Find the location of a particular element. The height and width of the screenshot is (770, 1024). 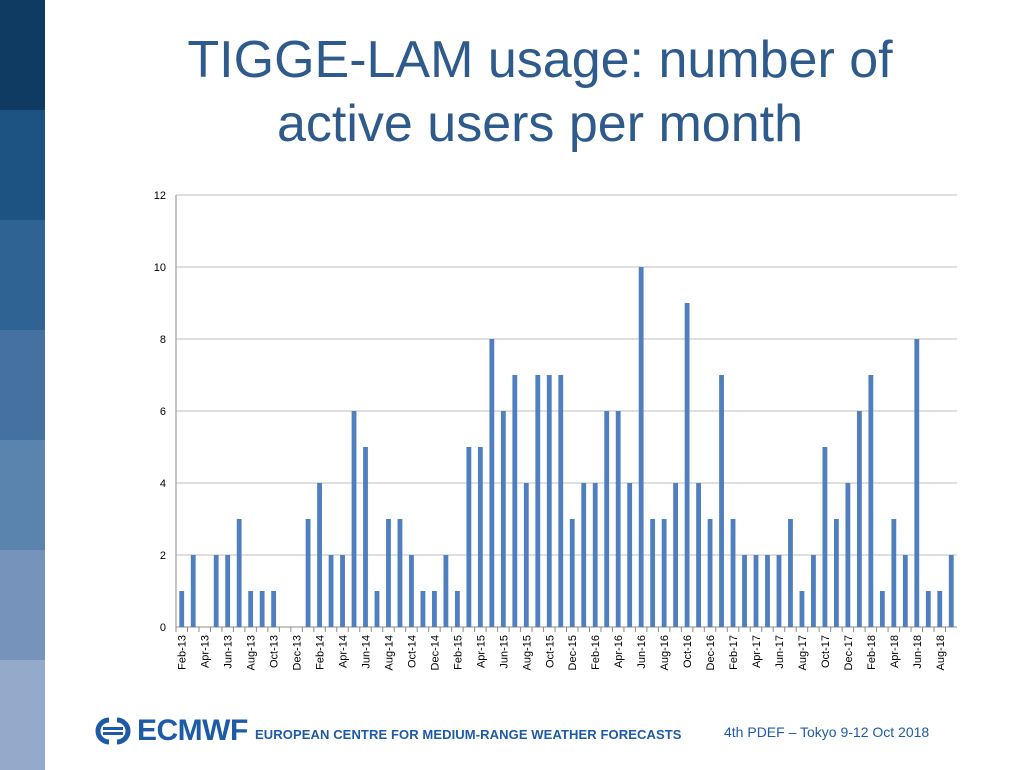

x-tick-label: Apr-18 is located at coordinates (895, 651).